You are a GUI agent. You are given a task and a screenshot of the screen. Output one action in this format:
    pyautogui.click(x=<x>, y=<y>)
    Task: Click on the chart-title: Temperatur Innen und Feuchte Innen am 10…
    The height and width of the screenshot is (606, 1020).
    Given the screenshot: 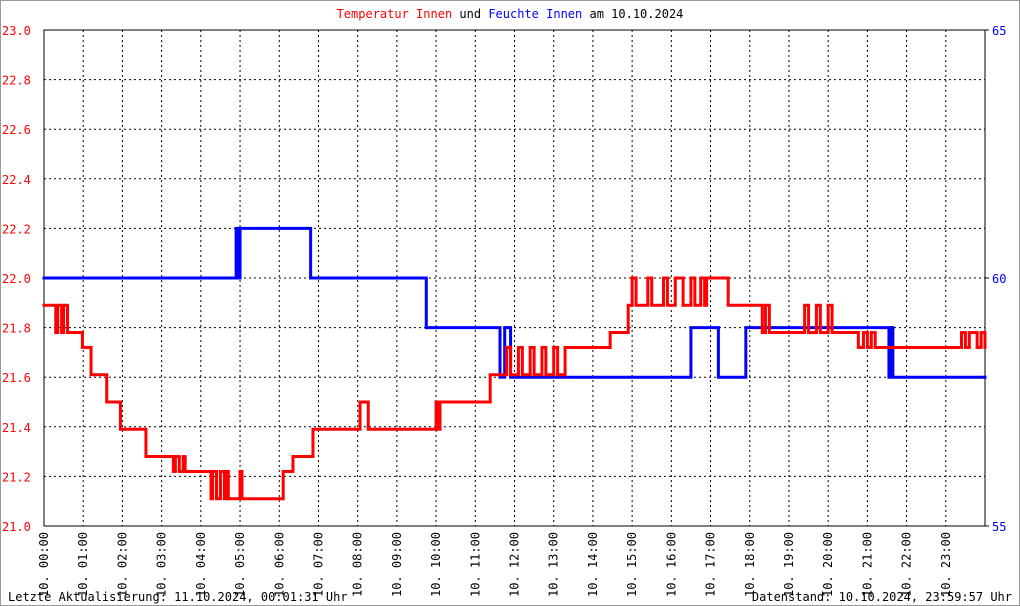 What is the action you would take?
    pyautogui.click(x=510, y=14)
    